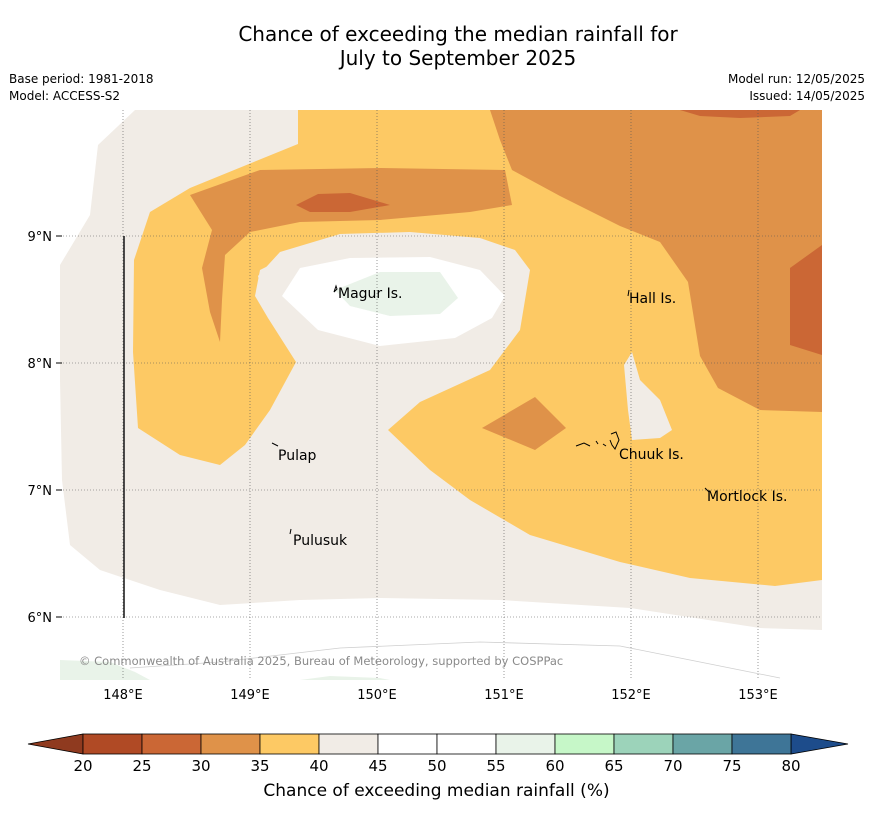  What do you see at coordinates (345, 678) in the screenshot?
I see `contour-55-60-south` at bounding box center [345, 678].